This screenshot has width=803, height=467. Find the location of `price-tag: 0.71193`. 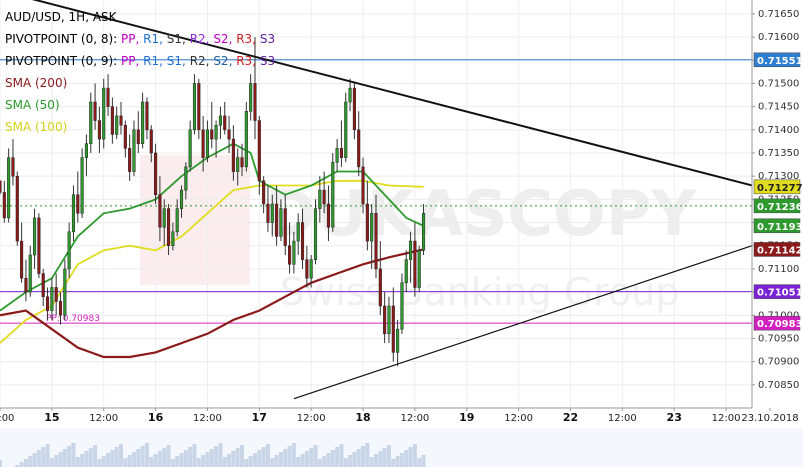

price-tag: 0.71193 is located at coordinates (778, 226).